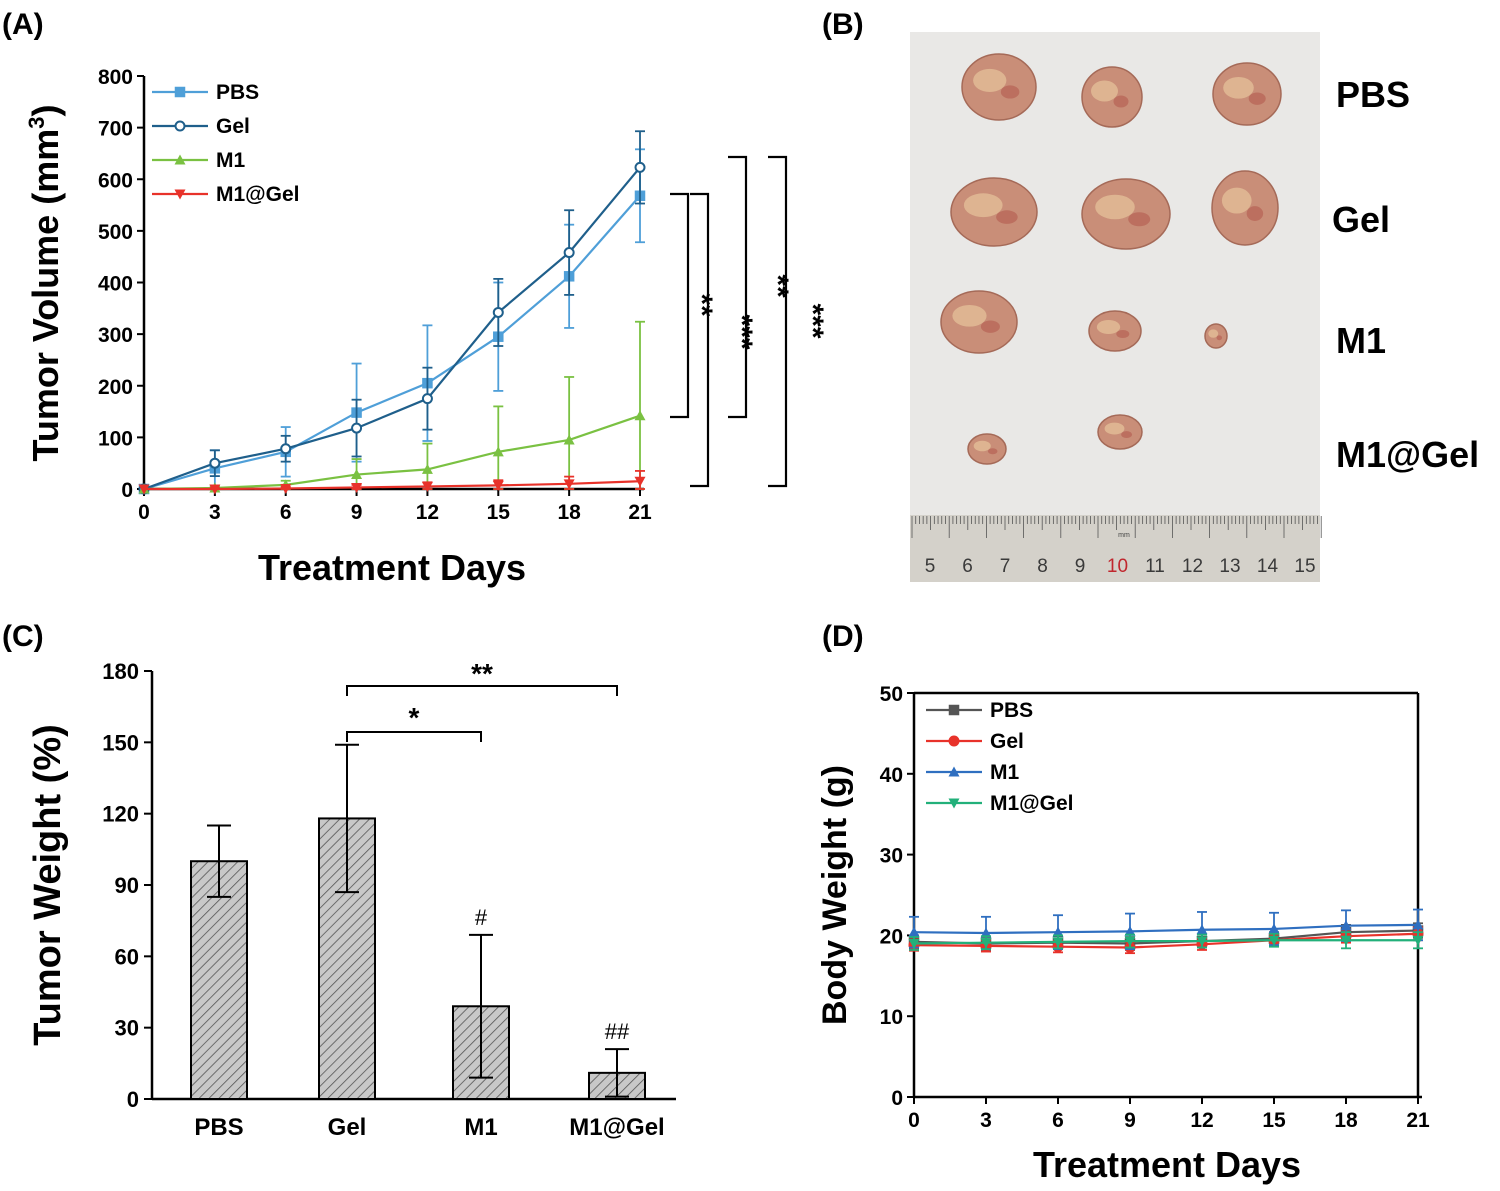 The image size is (1500, 1191). Describe the element at coordinates (115, 232) in the screenshot. I see `y-tick-label: 500` at that location.